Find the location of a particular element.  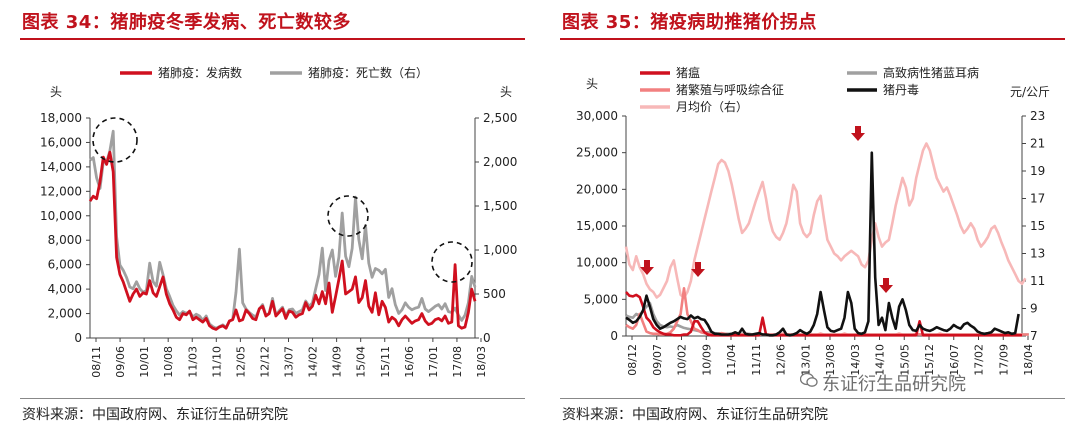

y-tick-label-right: 23 is located at coordinates (1037, 116).